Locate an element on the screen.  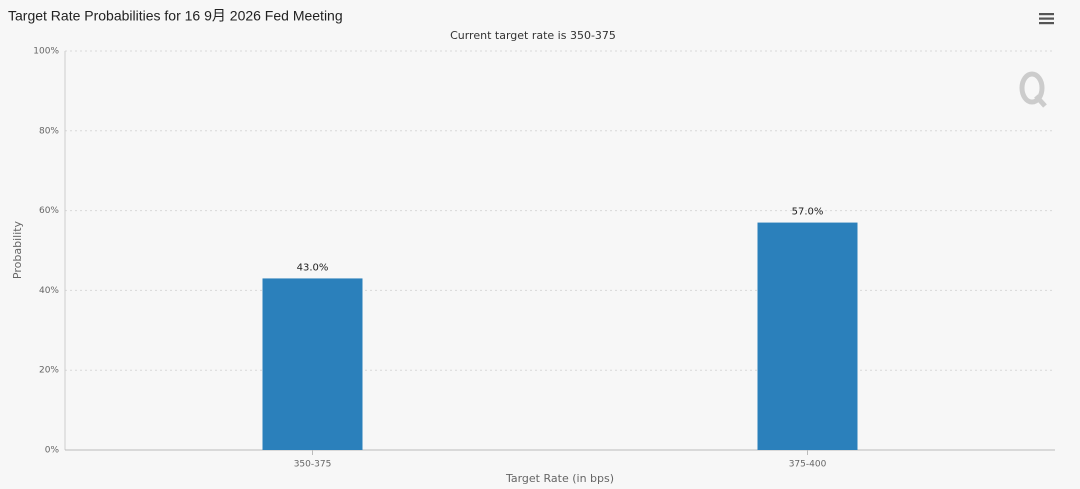
x-axis-title: Target Rate (in bps) is located at coordinates (559, 478).